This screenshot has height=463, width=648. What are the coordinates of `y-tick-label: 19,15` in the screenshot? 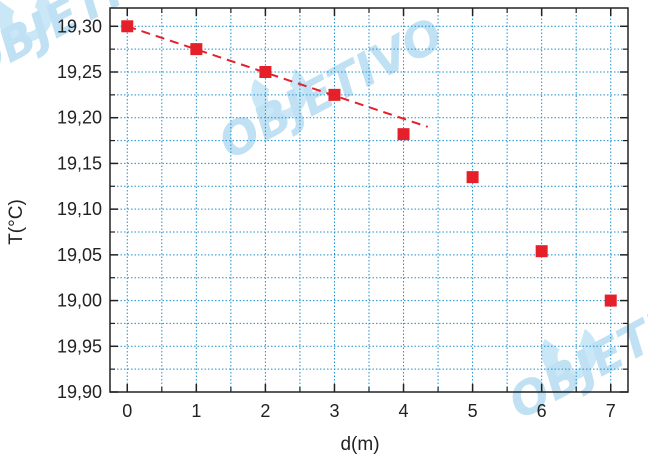 It's located at (79, 163).